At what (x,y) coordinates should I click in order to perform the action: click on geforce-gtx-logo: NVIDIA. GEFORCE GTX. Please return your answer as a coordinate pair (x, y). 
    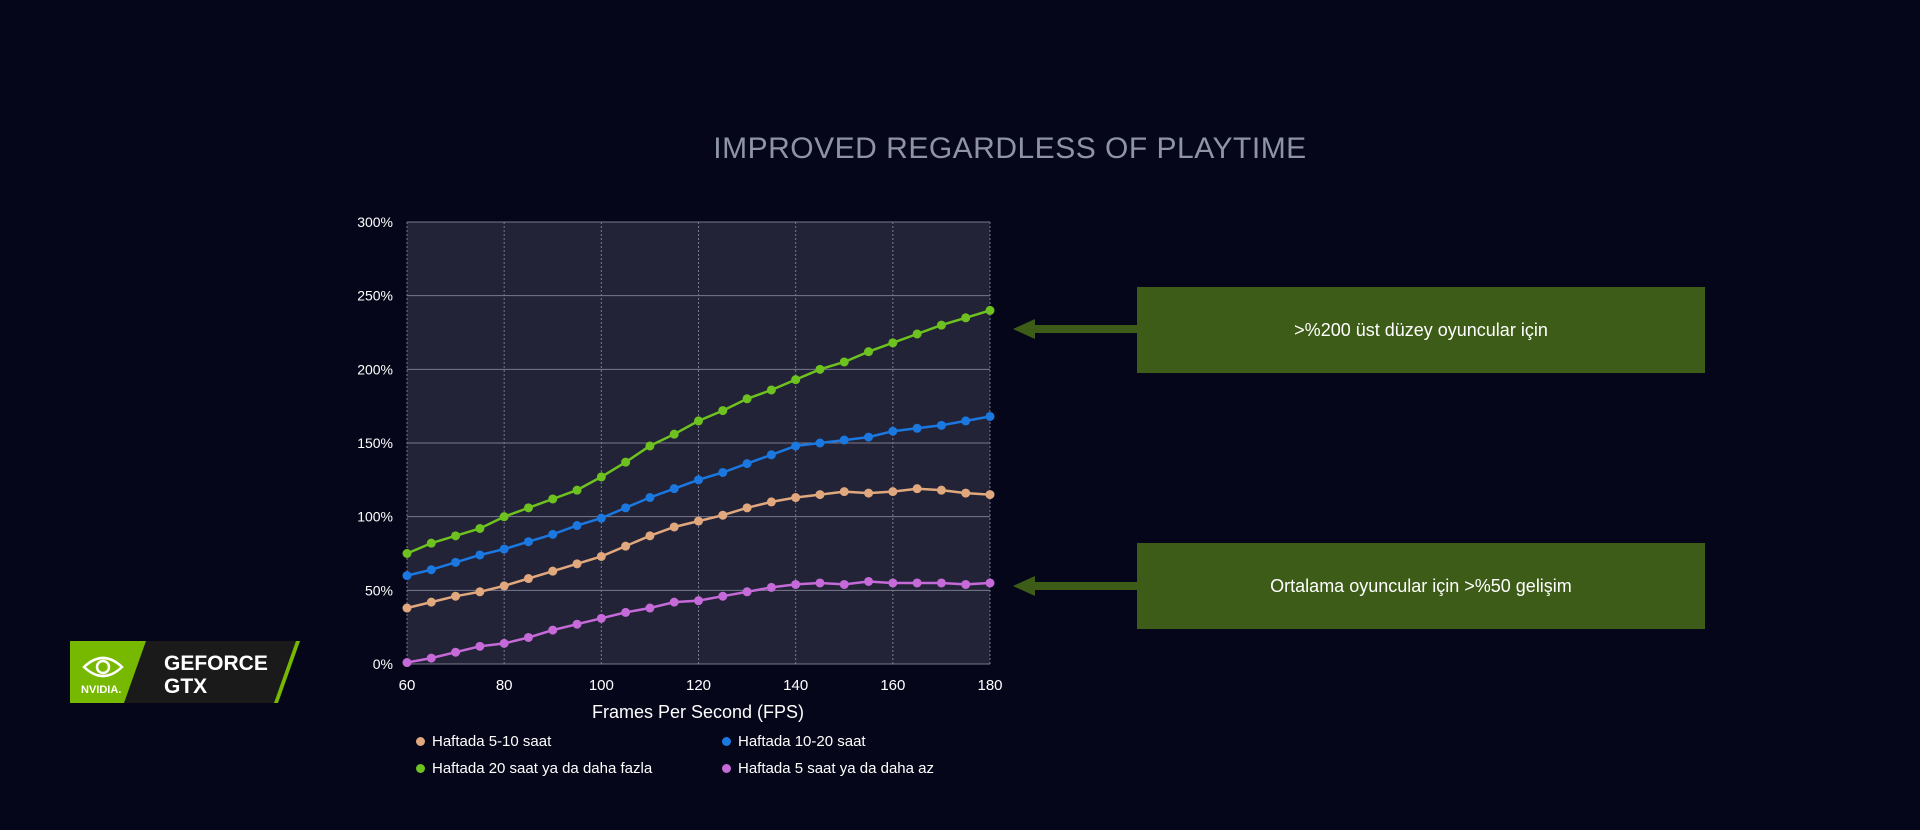
    Looking at the image, I should click on (185, 672).